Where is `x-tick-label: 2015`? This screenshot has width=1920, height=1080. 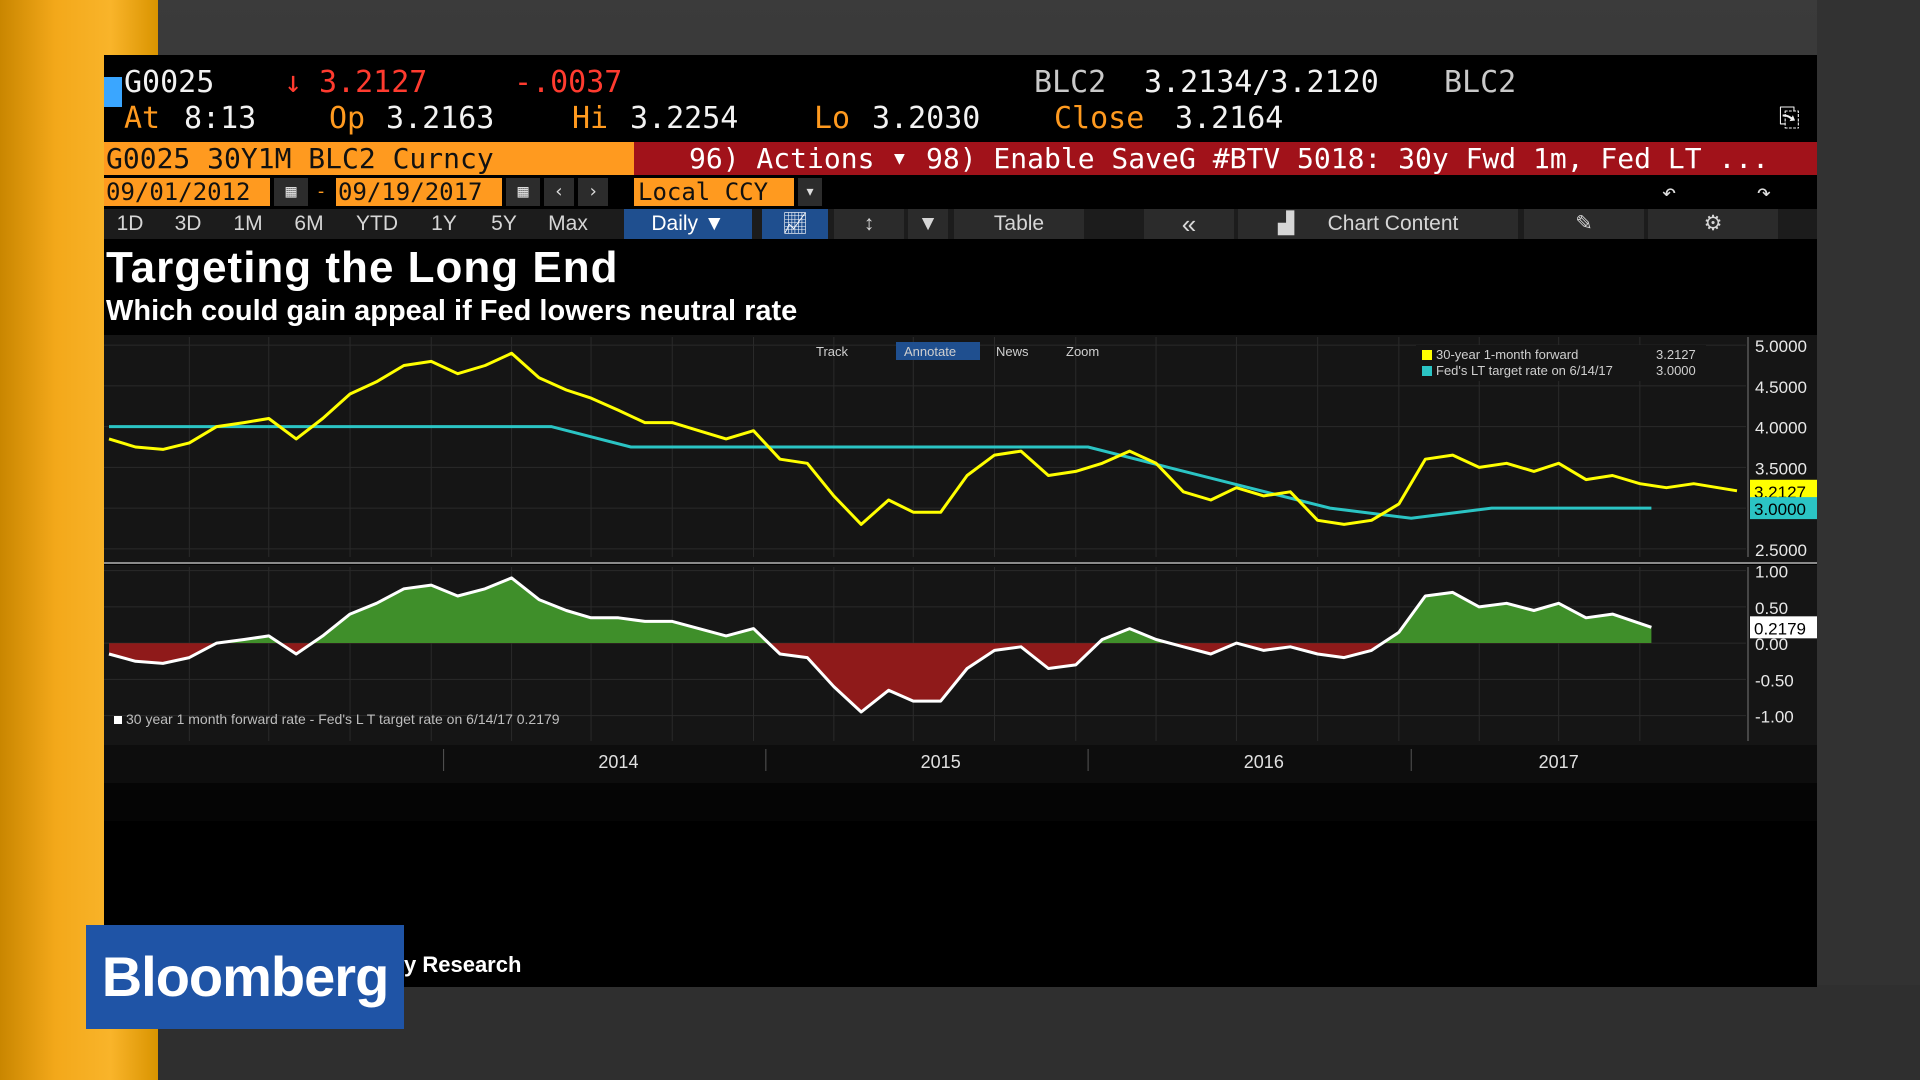
x-tick-label: 2015 is located at coordinates (941, 762).